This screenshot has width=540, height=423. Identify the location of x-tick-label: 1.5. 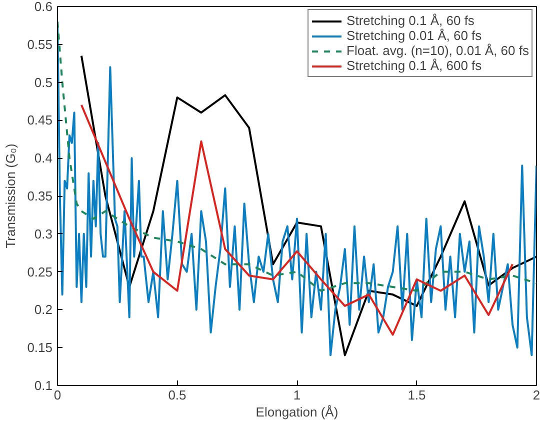
(417, 395).